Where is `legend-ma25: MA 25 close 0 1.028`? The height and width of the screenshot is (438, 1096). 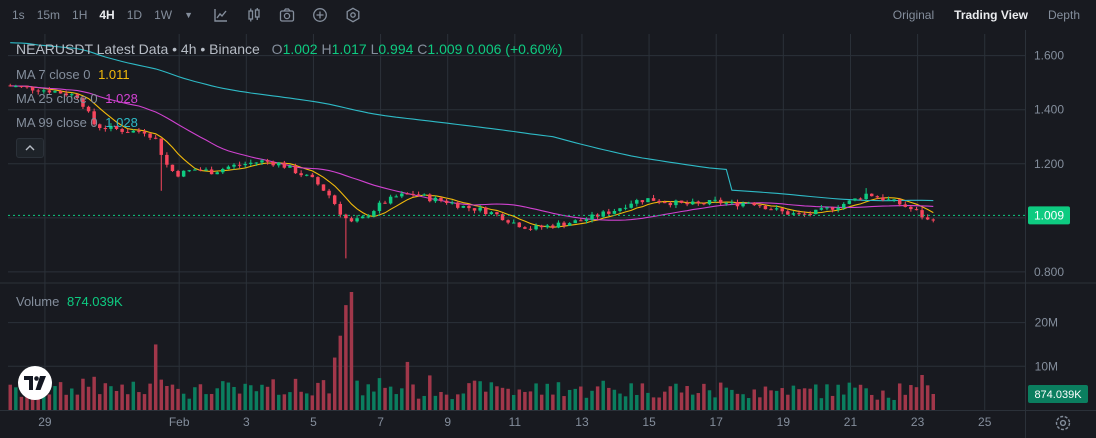 legend-ma25: MA 25 close 0 1.028 is located at coordinates (77, 98).